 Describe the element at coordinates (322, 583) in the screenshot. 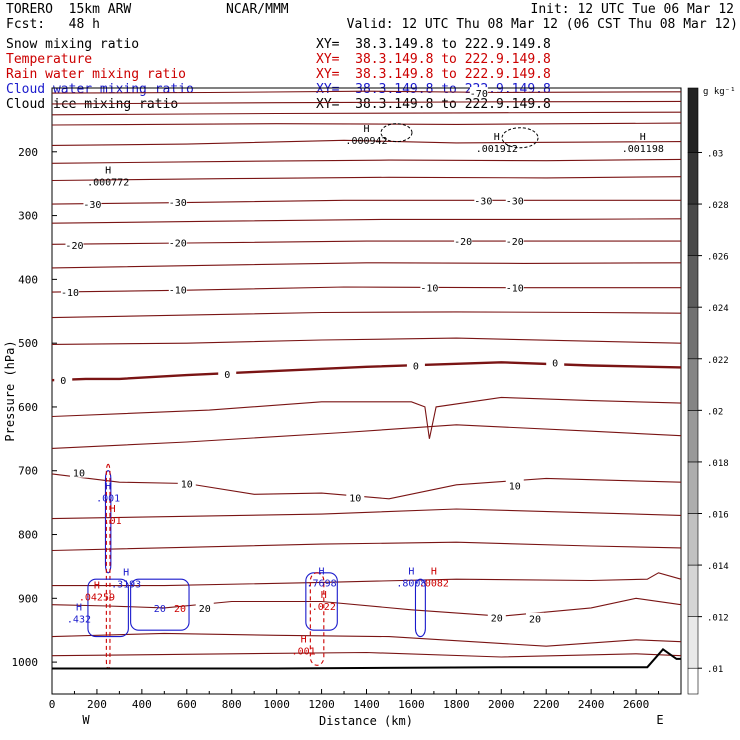

I see `cloud-water-high-value: .7698` at that location.